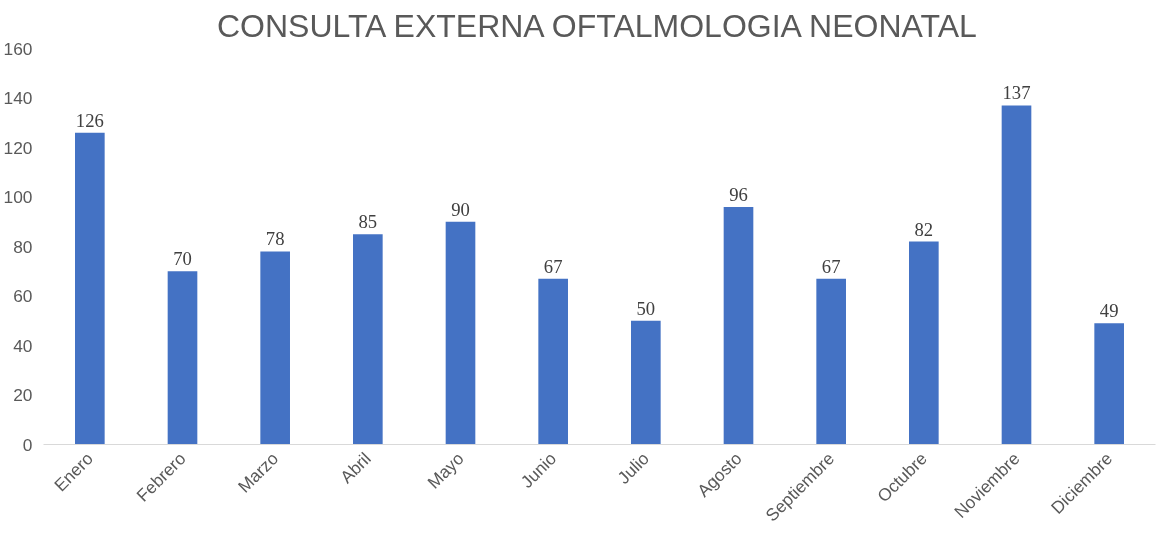  What do you see at coordinates (18, 147) in the screenshot?
I see `y-tick-label: 120` at bounding box center [18, 147].